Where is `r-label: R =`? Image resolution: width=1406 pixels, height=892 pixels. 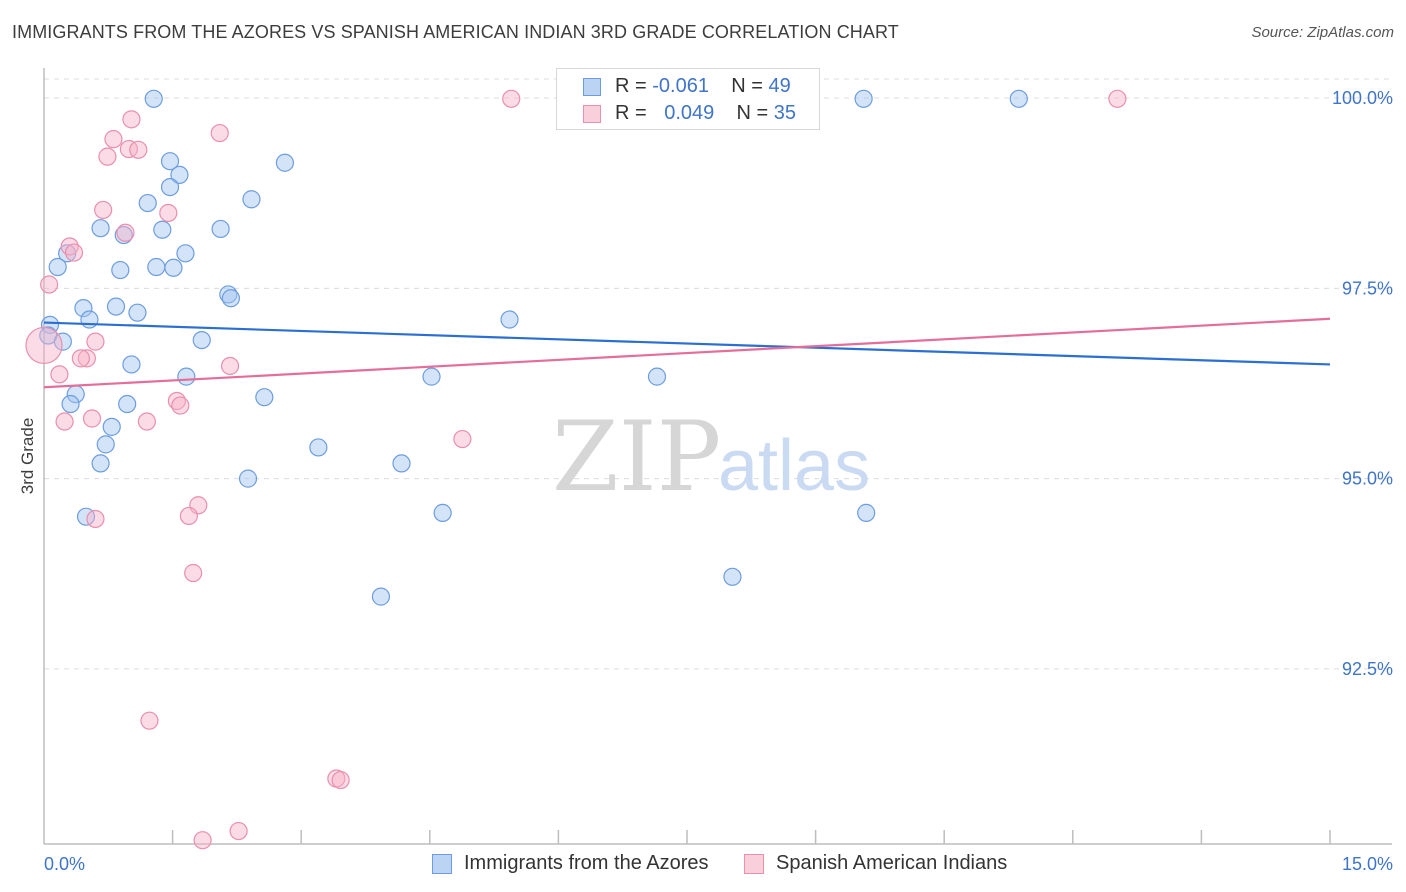 r-label: R = is located at coordinates (631, 86).